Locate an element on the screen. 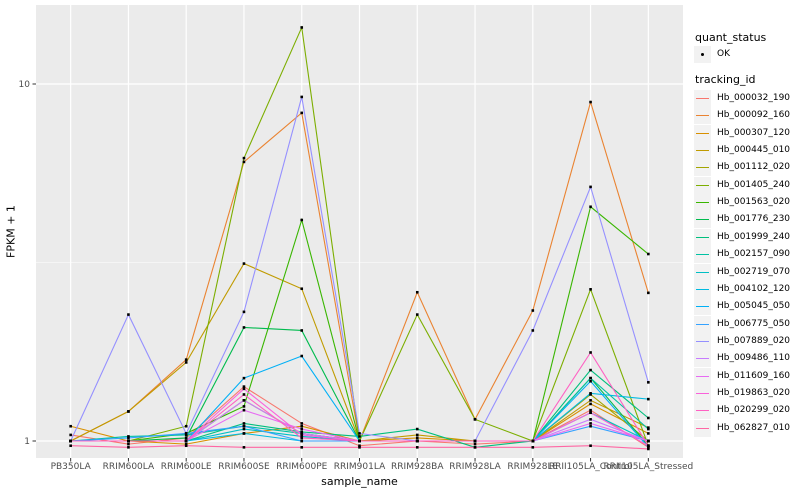 This screenshot has height=500, width=800. legend-label-Hb_000445_010: Hb_000445_010 is located at coordinates (754, 150).